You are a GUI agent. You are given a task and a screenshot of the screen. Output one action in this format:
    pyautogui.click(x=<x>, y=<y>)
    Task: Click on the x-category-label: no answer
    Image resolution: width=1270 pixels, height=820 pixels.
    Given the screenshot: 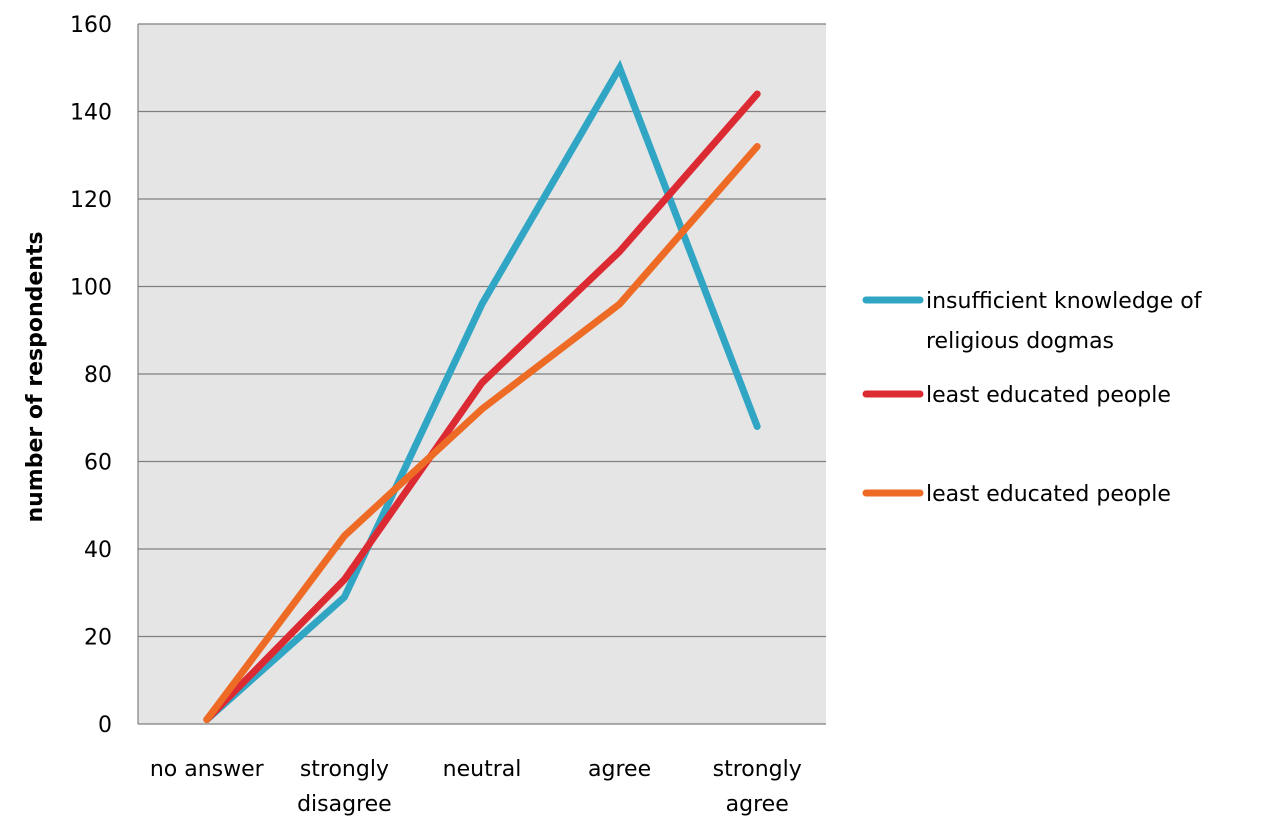 What is the action you would take?
    pyautogui.click(x=207, y=769)
    